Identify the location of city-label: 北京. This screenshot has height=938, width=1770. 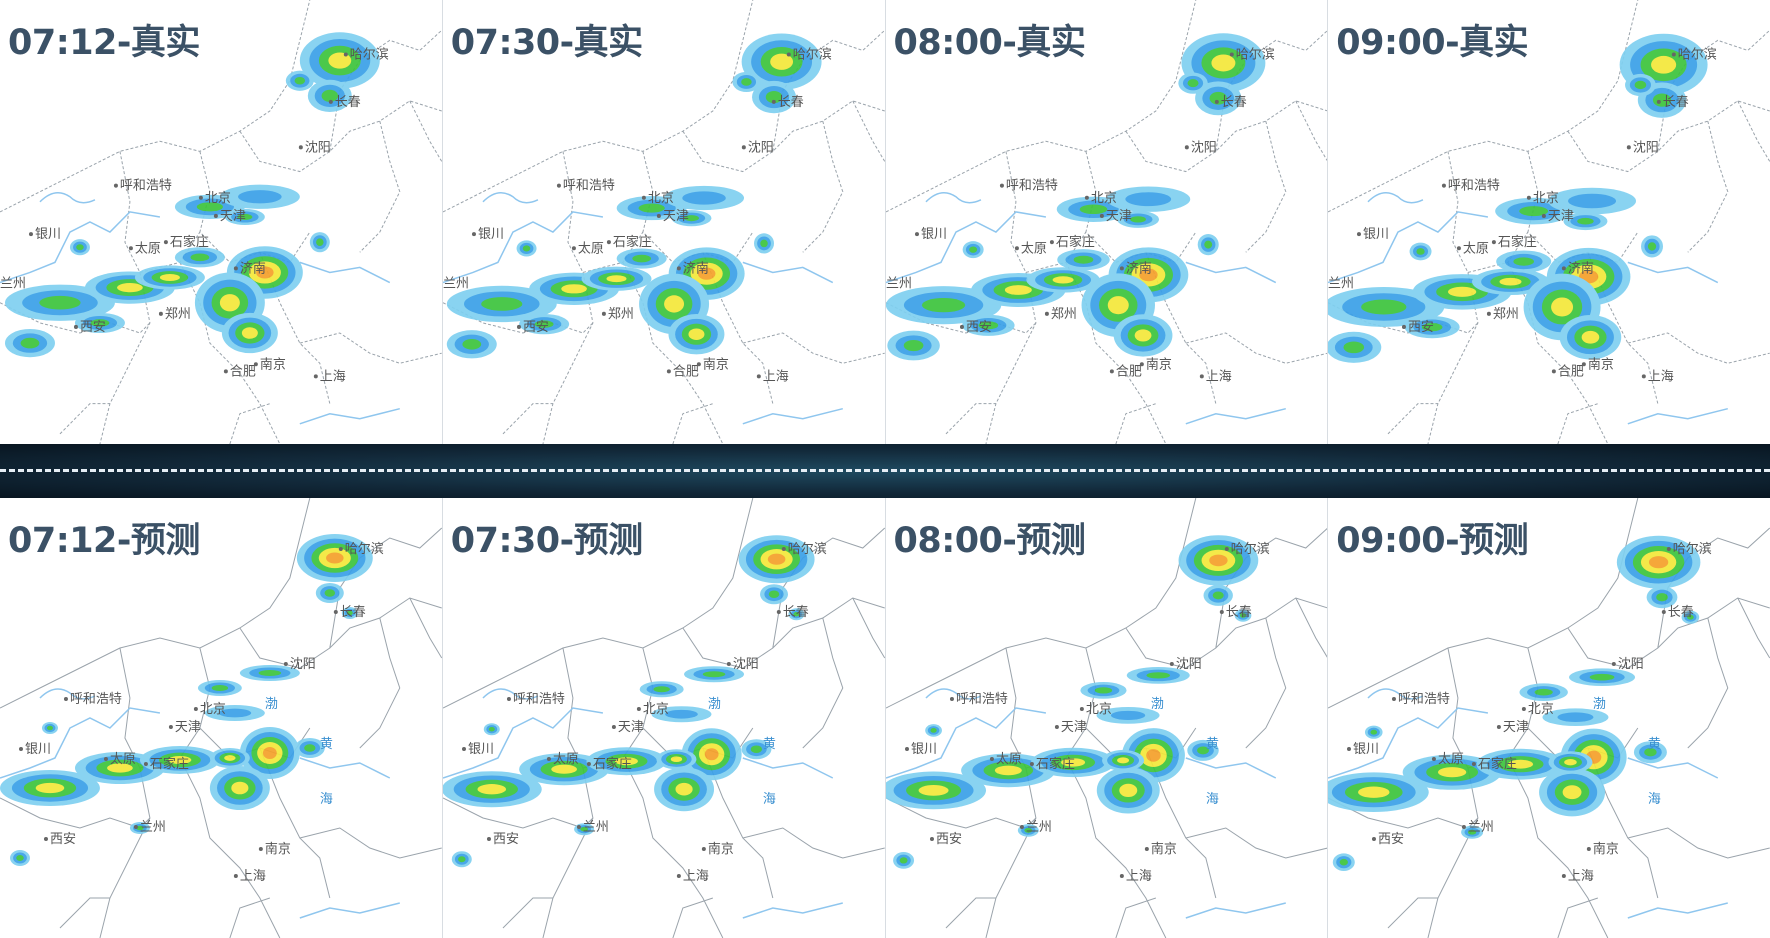
(213, 709).